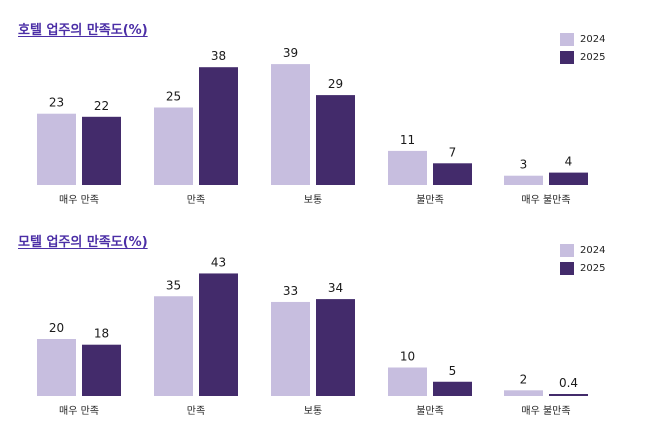 The height and width of the screenshot is (437, 658). I want to click on motel-data-label-2025-3: 5, so click(453, 371).